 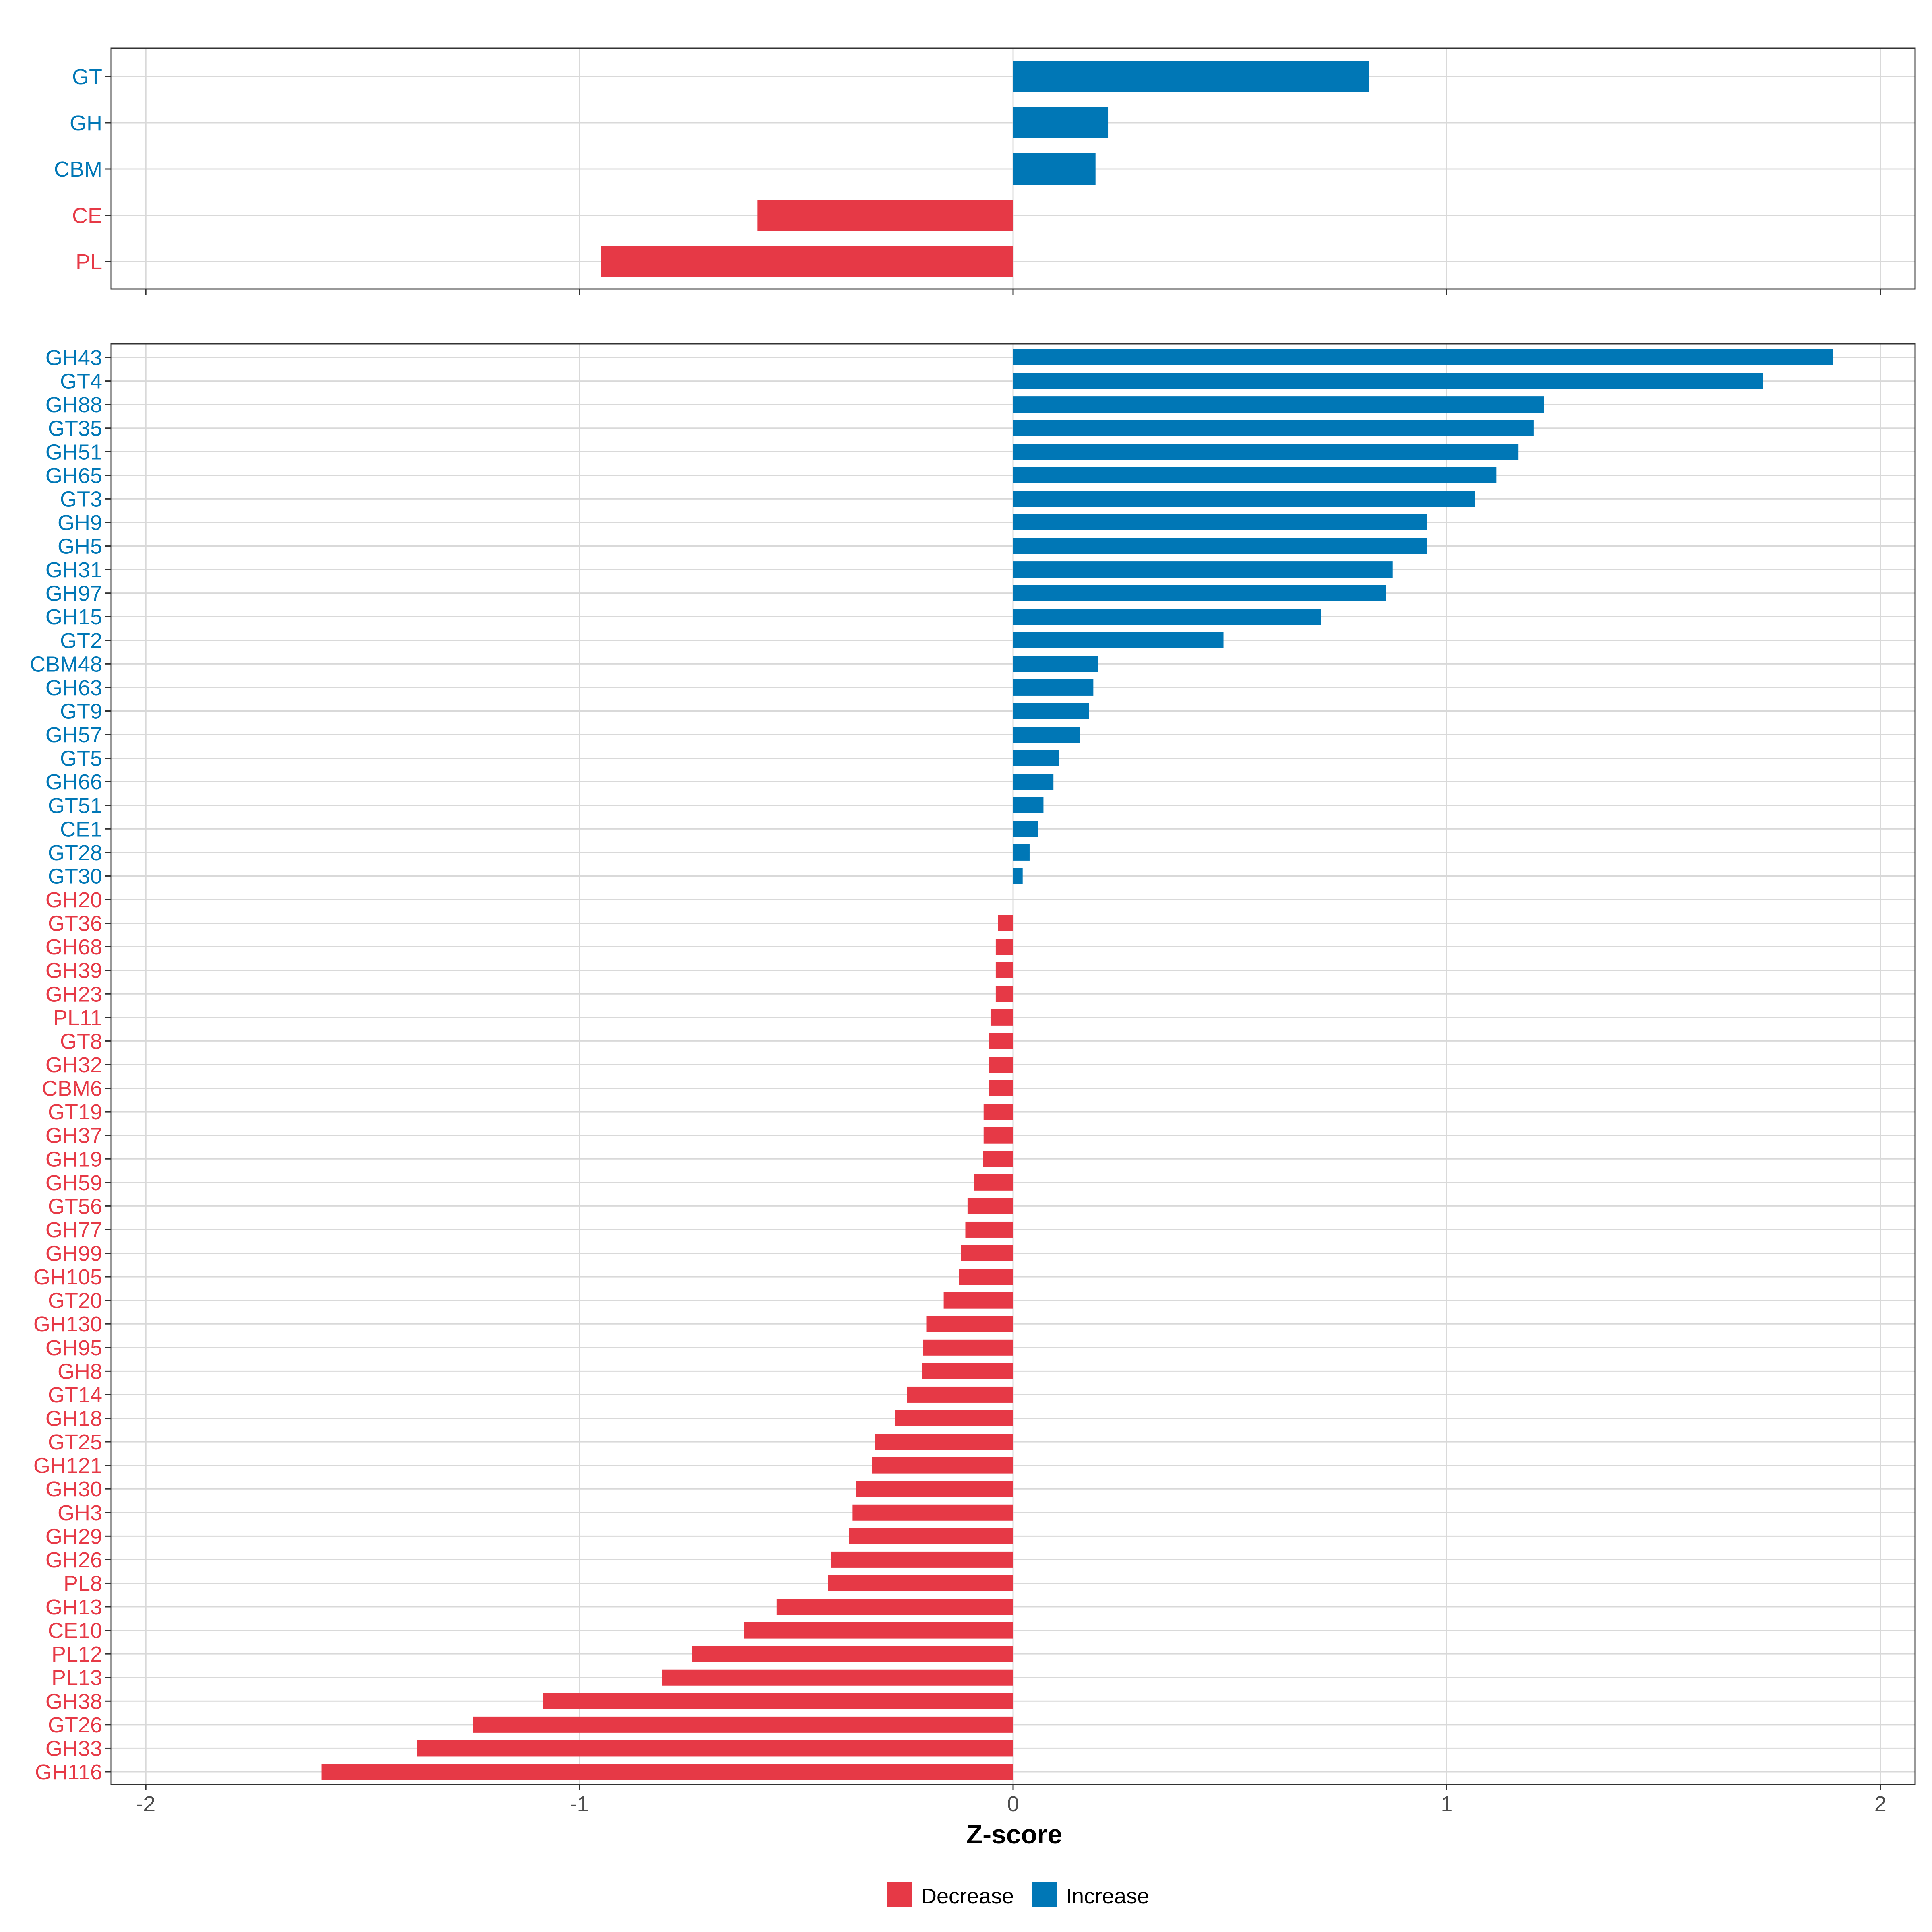 I want to click on category-label-gt26: GT26, so click(x=75, y=1725).